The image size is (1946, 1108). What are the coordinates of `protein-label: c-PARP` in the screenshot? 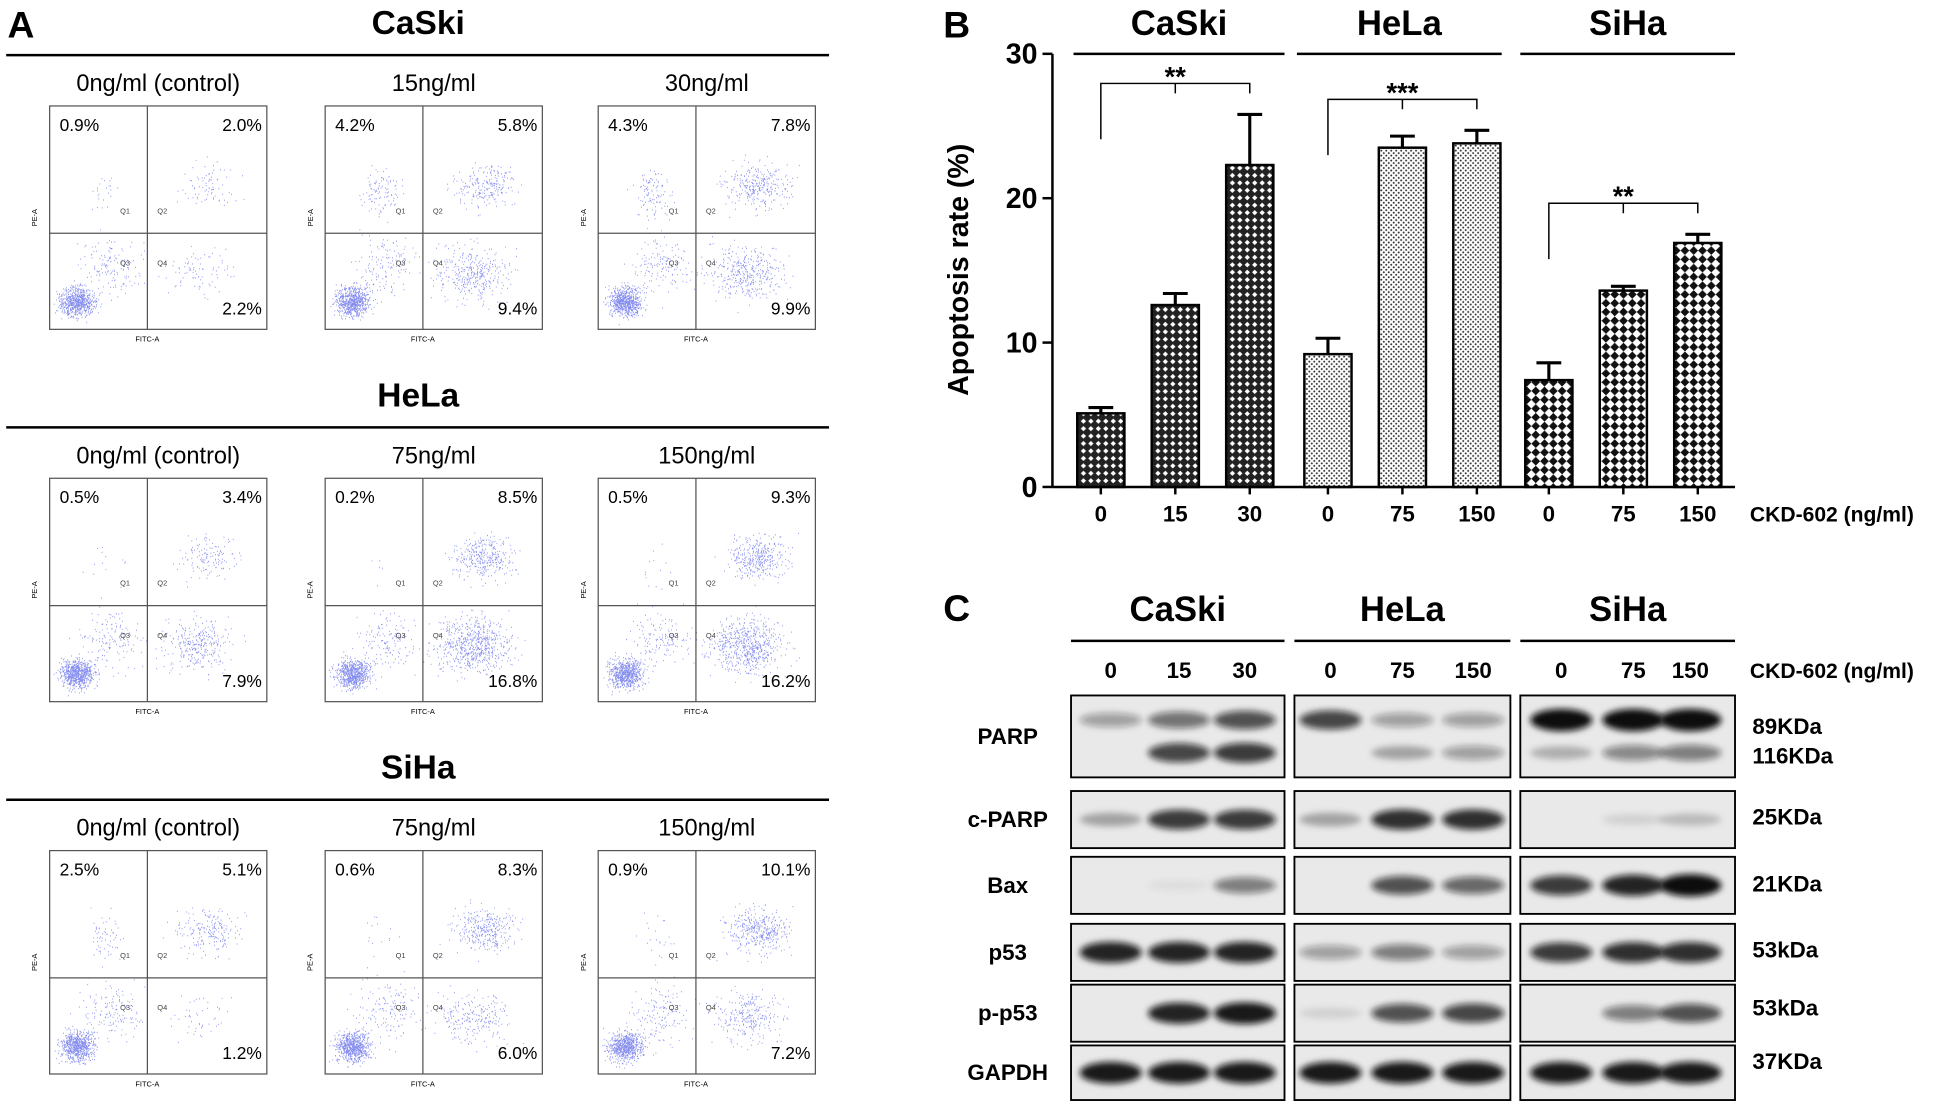 It's located at (1008, 819).